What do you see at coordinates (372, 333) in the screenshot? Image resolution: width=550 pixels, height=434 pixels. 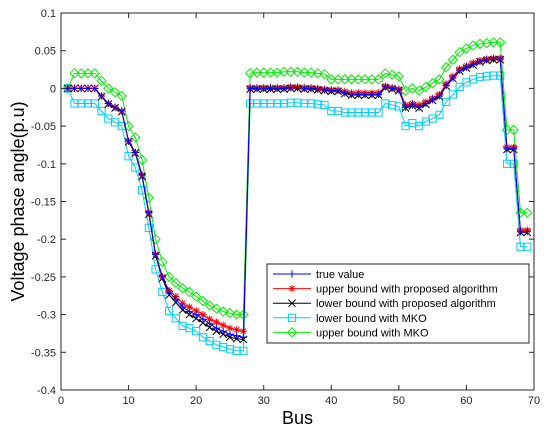 I see `legend-label: upper bound with MKO` at bounding box center [372, 333].